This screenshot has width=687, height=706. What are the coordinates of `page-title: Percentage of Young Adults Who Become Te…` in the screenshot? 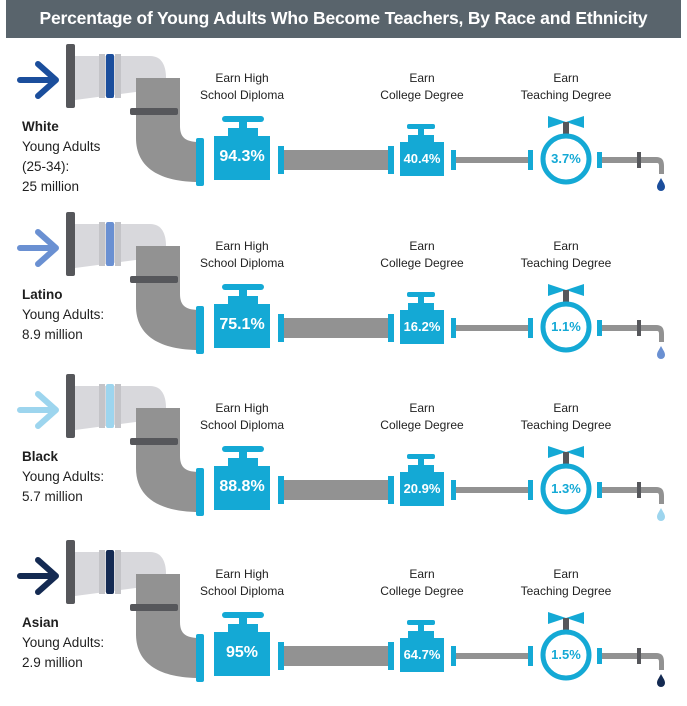 It's located at (343, 18).